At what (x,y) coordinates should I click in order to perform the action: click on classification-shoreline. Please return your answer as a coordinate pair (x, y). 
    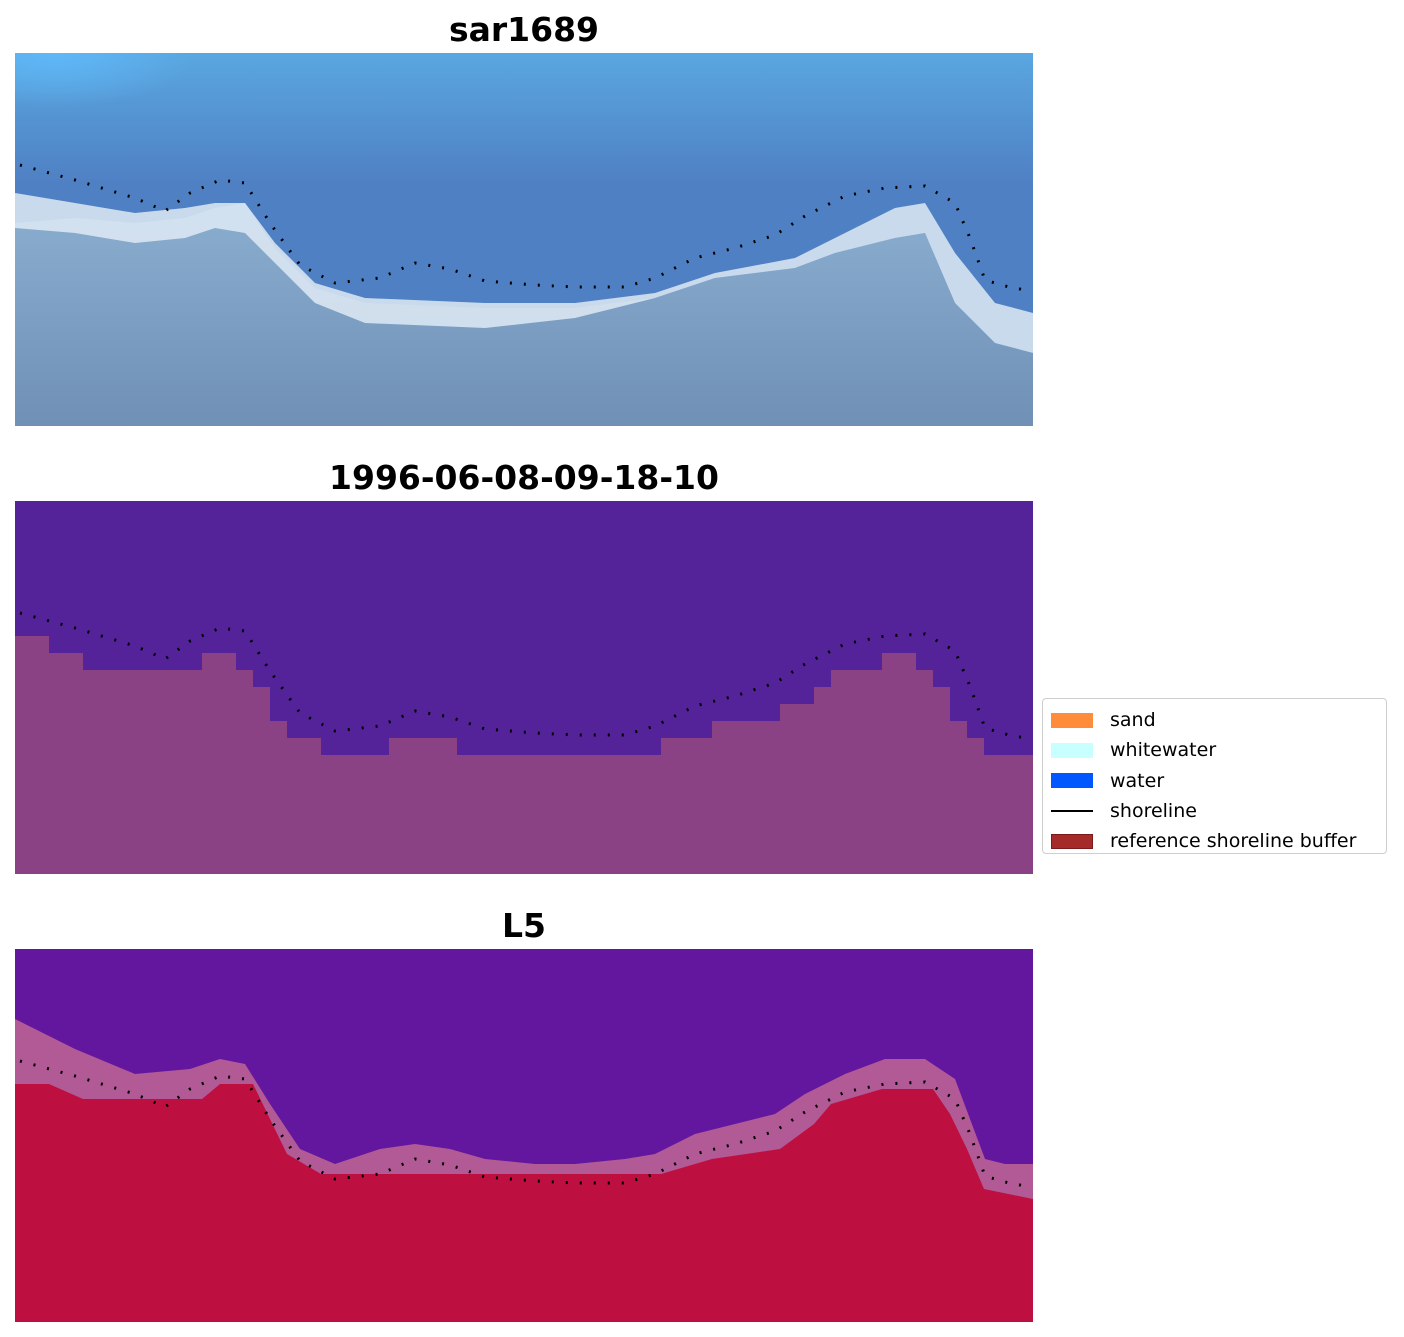
    Looking at the image, I should click on (522, 675).